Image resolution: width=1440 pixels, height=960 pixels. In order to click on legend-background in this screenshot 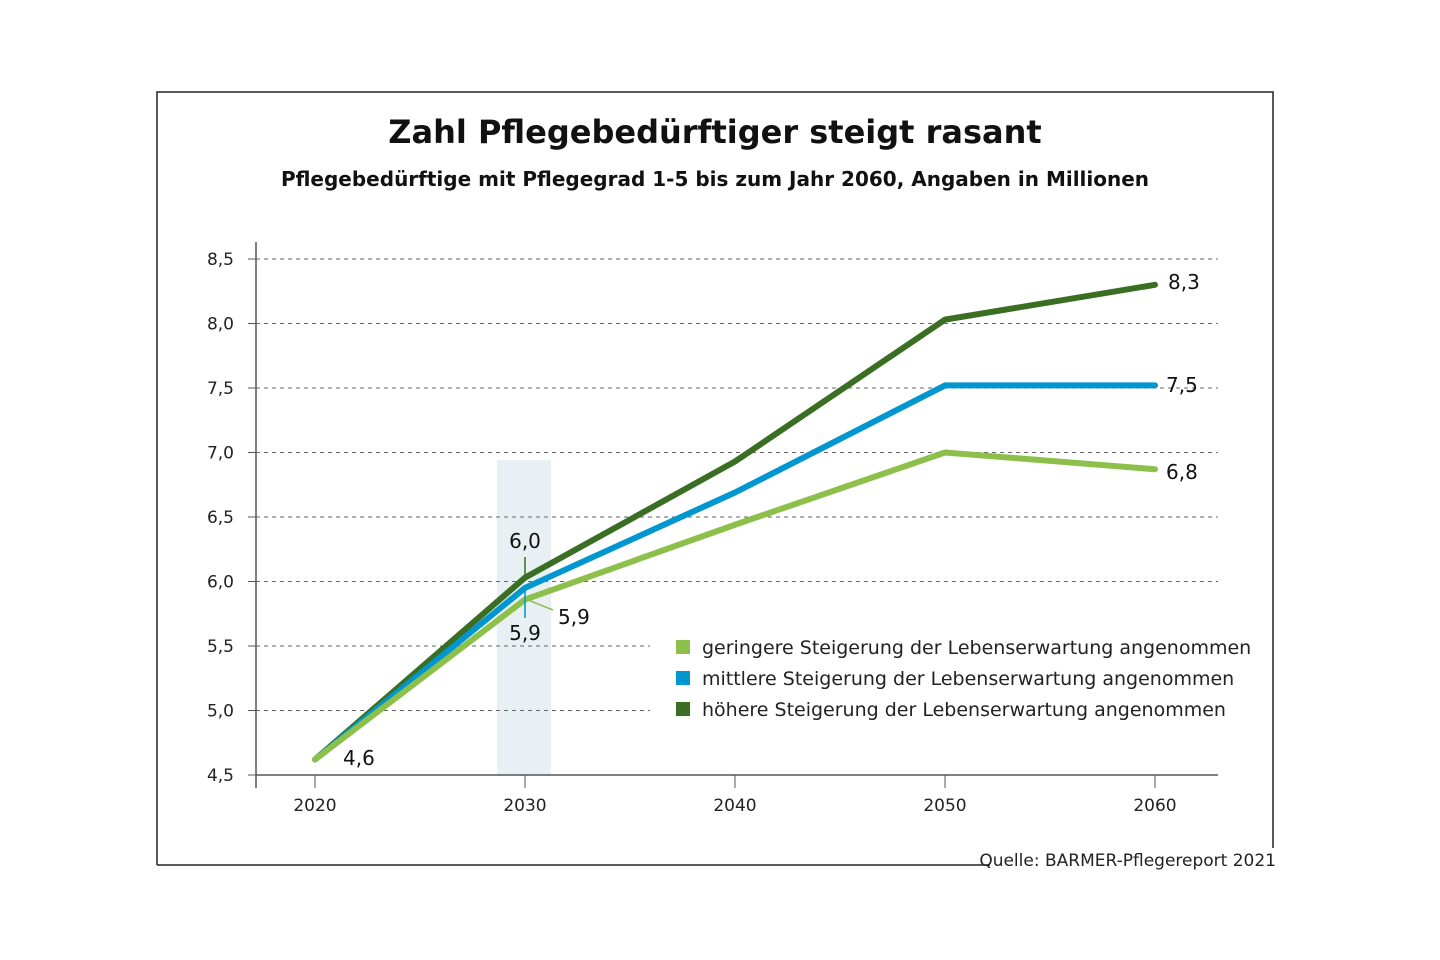, I will do `click(935, 678)`.